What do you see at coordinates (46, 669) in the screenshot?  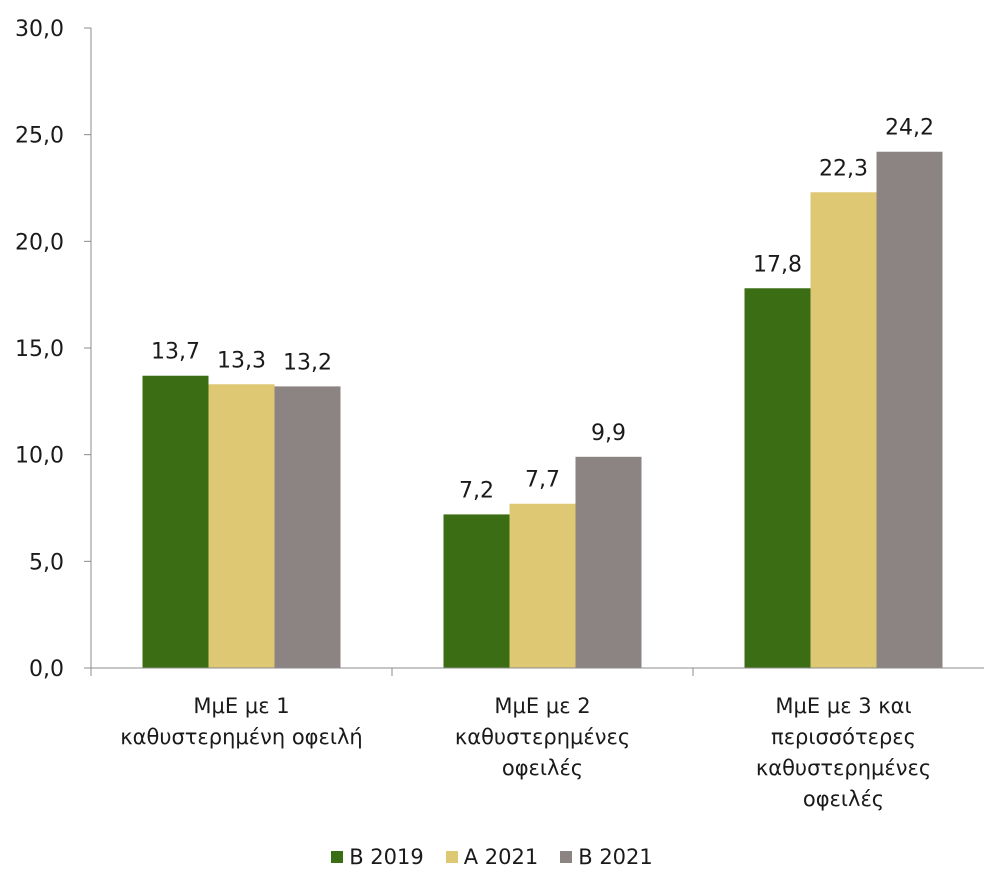 I see `y-tick-label: 0,0` at bounding box center [46, 669].